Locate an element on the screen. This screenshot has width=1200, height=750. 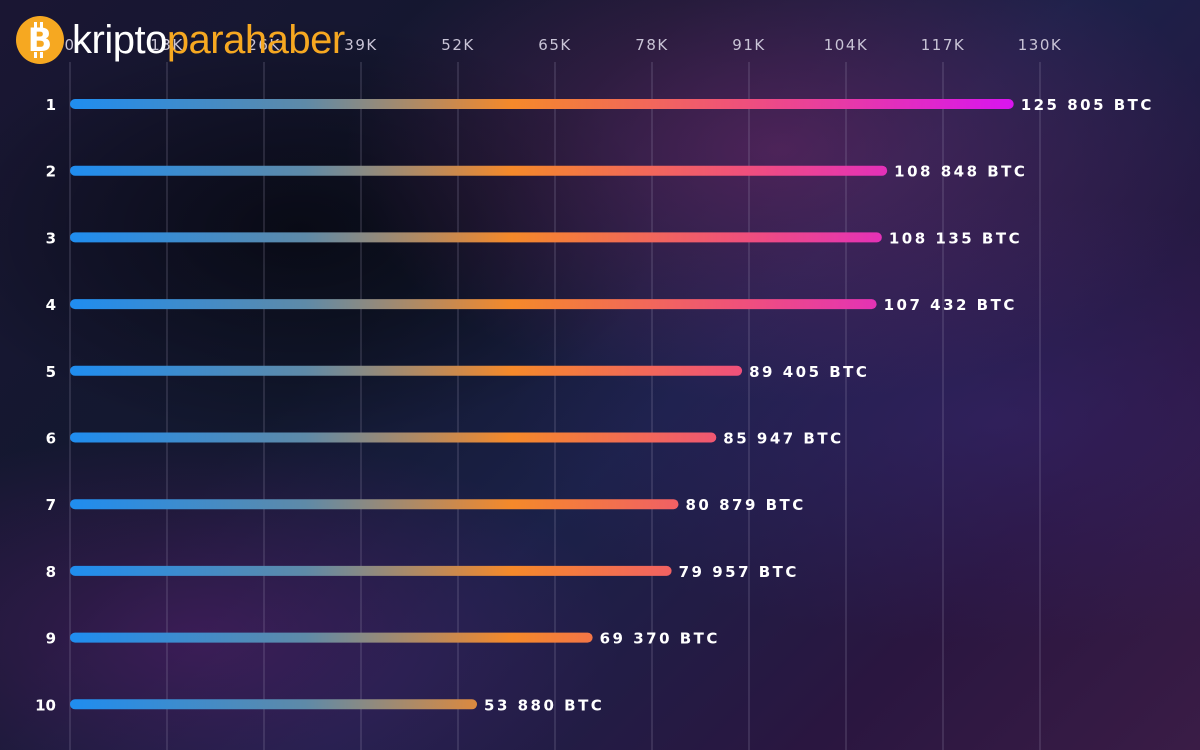
x-tick-label: 13K is located at coordinates (166, 45).